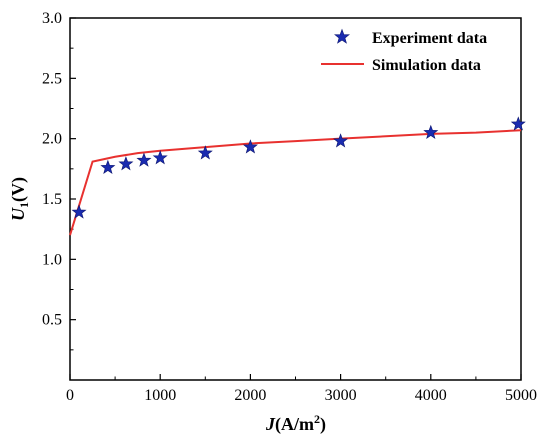 The width and height of the screenshot is (550, 442). What do you see at coordinates (341, 395) in the screenshot?
I see `x-tick-label: 3000` at bounding box center [341, 395].